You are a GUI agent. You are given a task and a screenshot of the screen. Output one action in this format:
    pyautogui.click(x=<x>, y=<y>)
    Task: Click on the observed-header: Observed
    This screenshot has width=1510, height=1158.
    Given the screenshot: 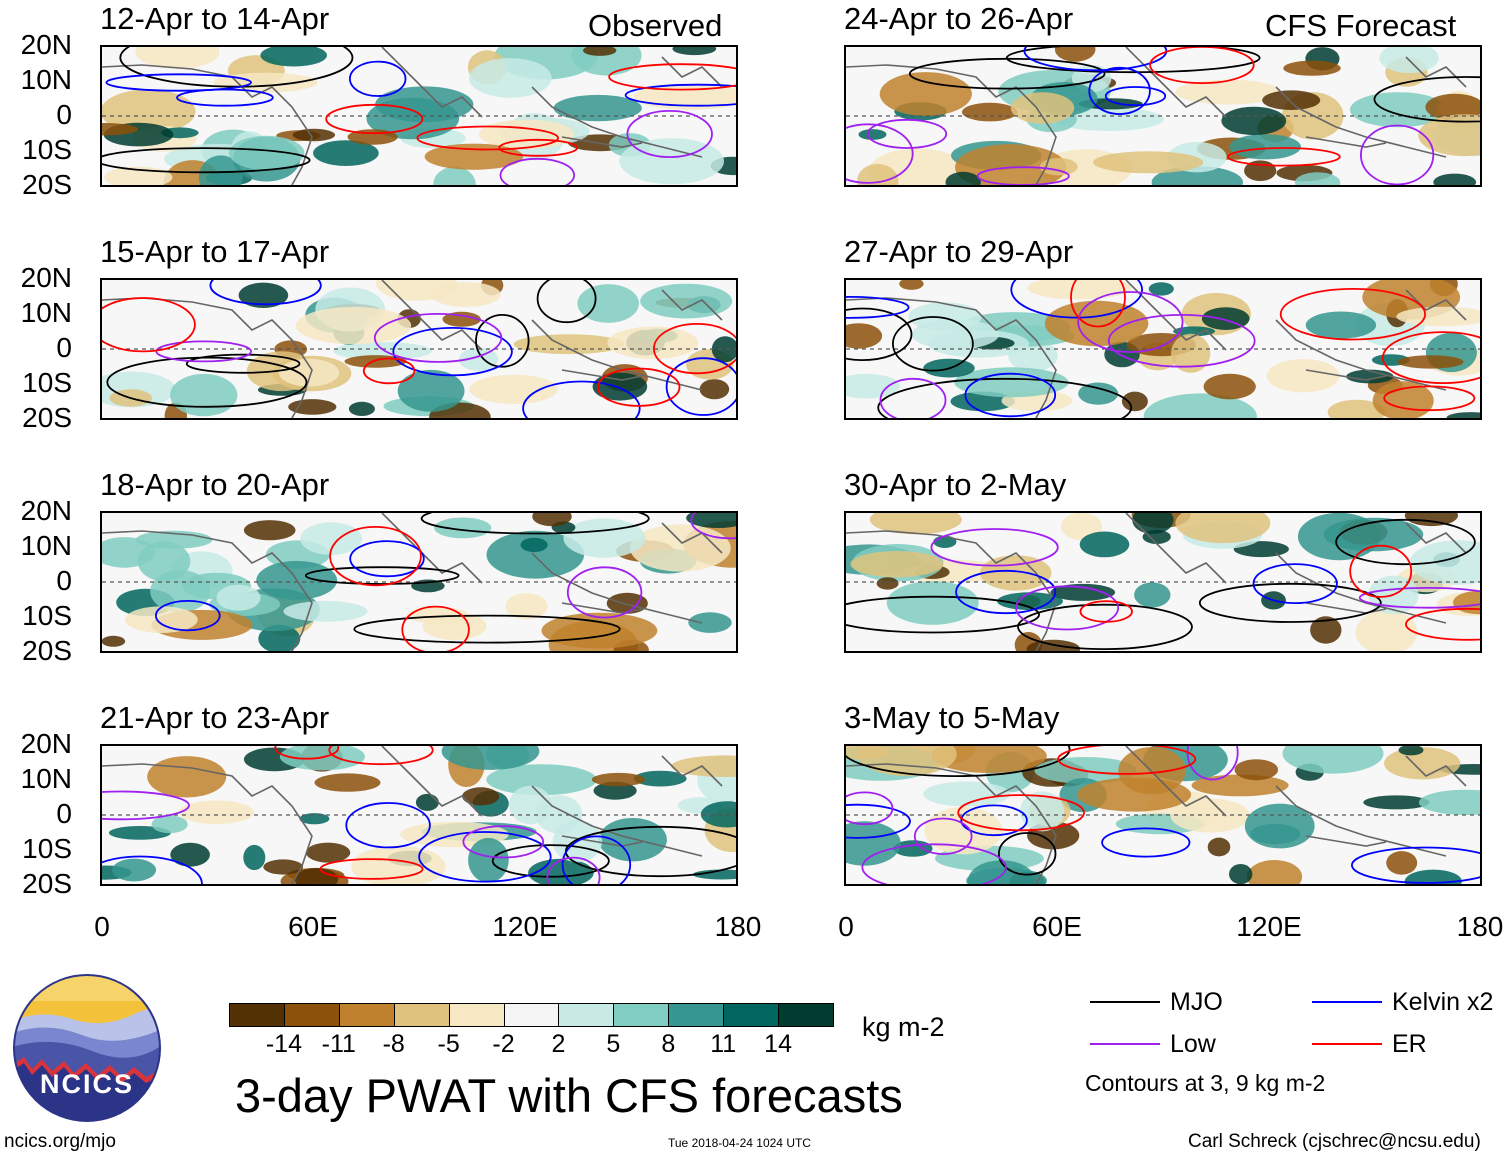 What is the action you would take?
    pyautogui.click(x=655, y=25)
    